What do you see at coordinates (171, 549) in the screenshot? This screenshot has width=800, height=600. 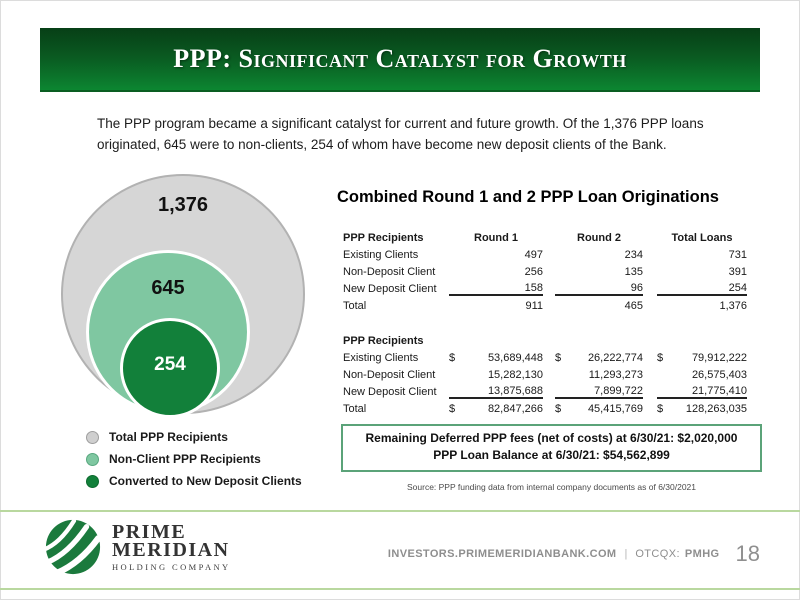 I see `logo-line-meridian: MERIDIAN` at bounding box center [171, 549].